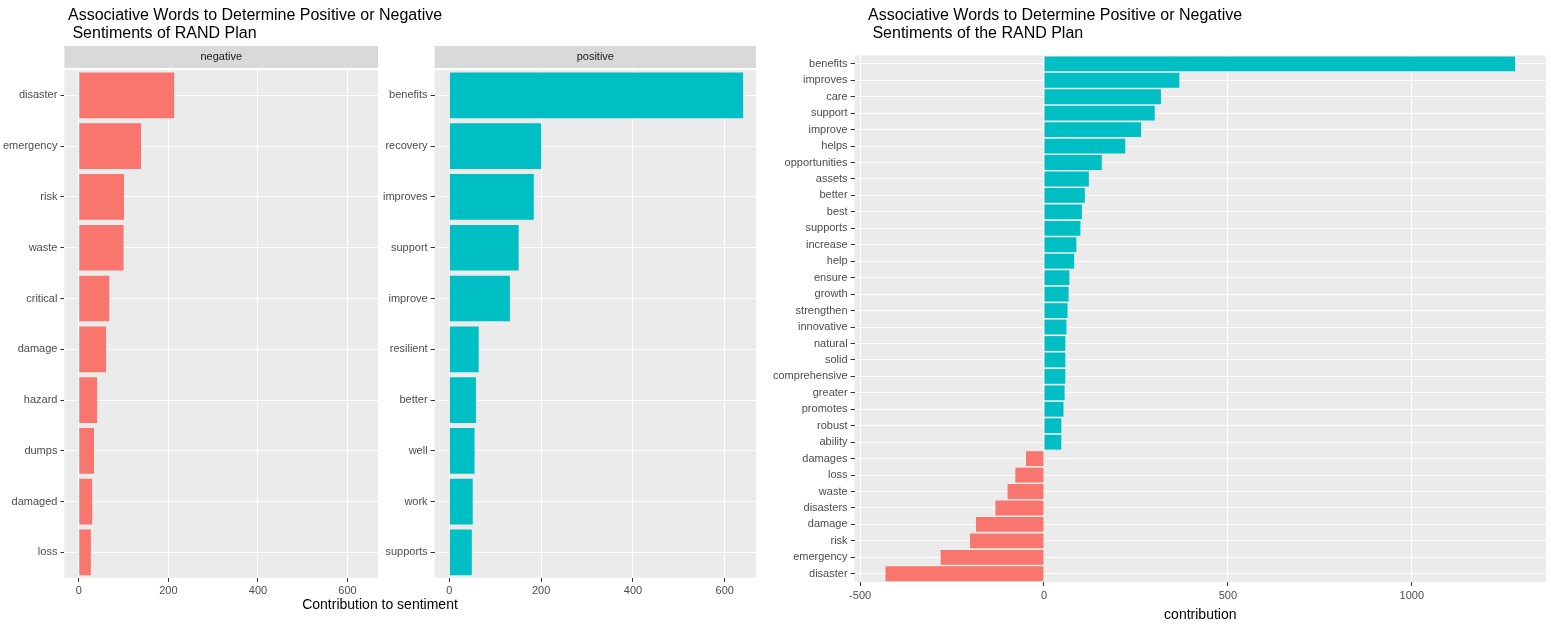  I want to click on y-tick-label: resilient, so click(408, 348).